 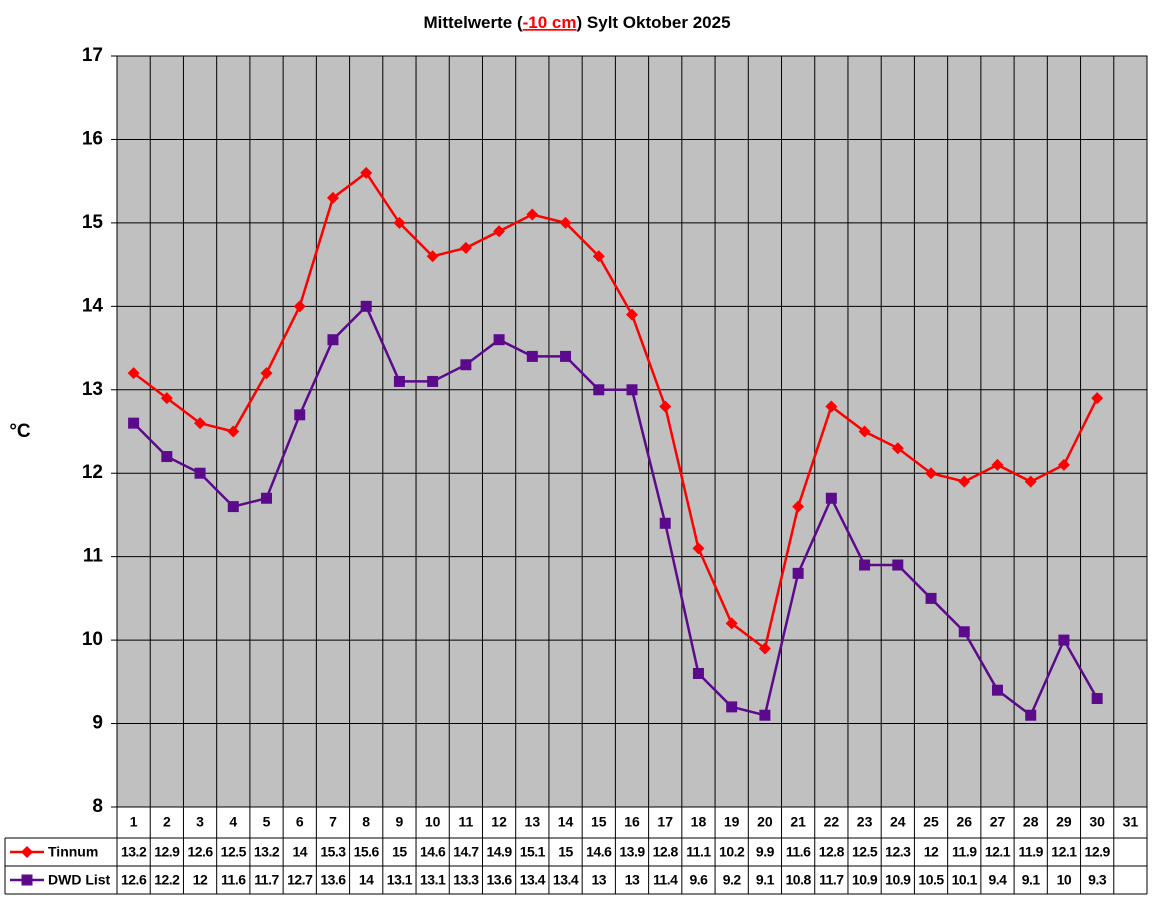 I want to click on table-value: 12.9, so click(x=1098, y=852).